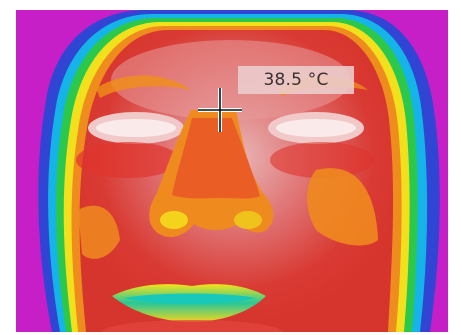 This screenshot has width=462, height=335. I want to click on temperature-readout: 38.5 °C, so click(296, 80).